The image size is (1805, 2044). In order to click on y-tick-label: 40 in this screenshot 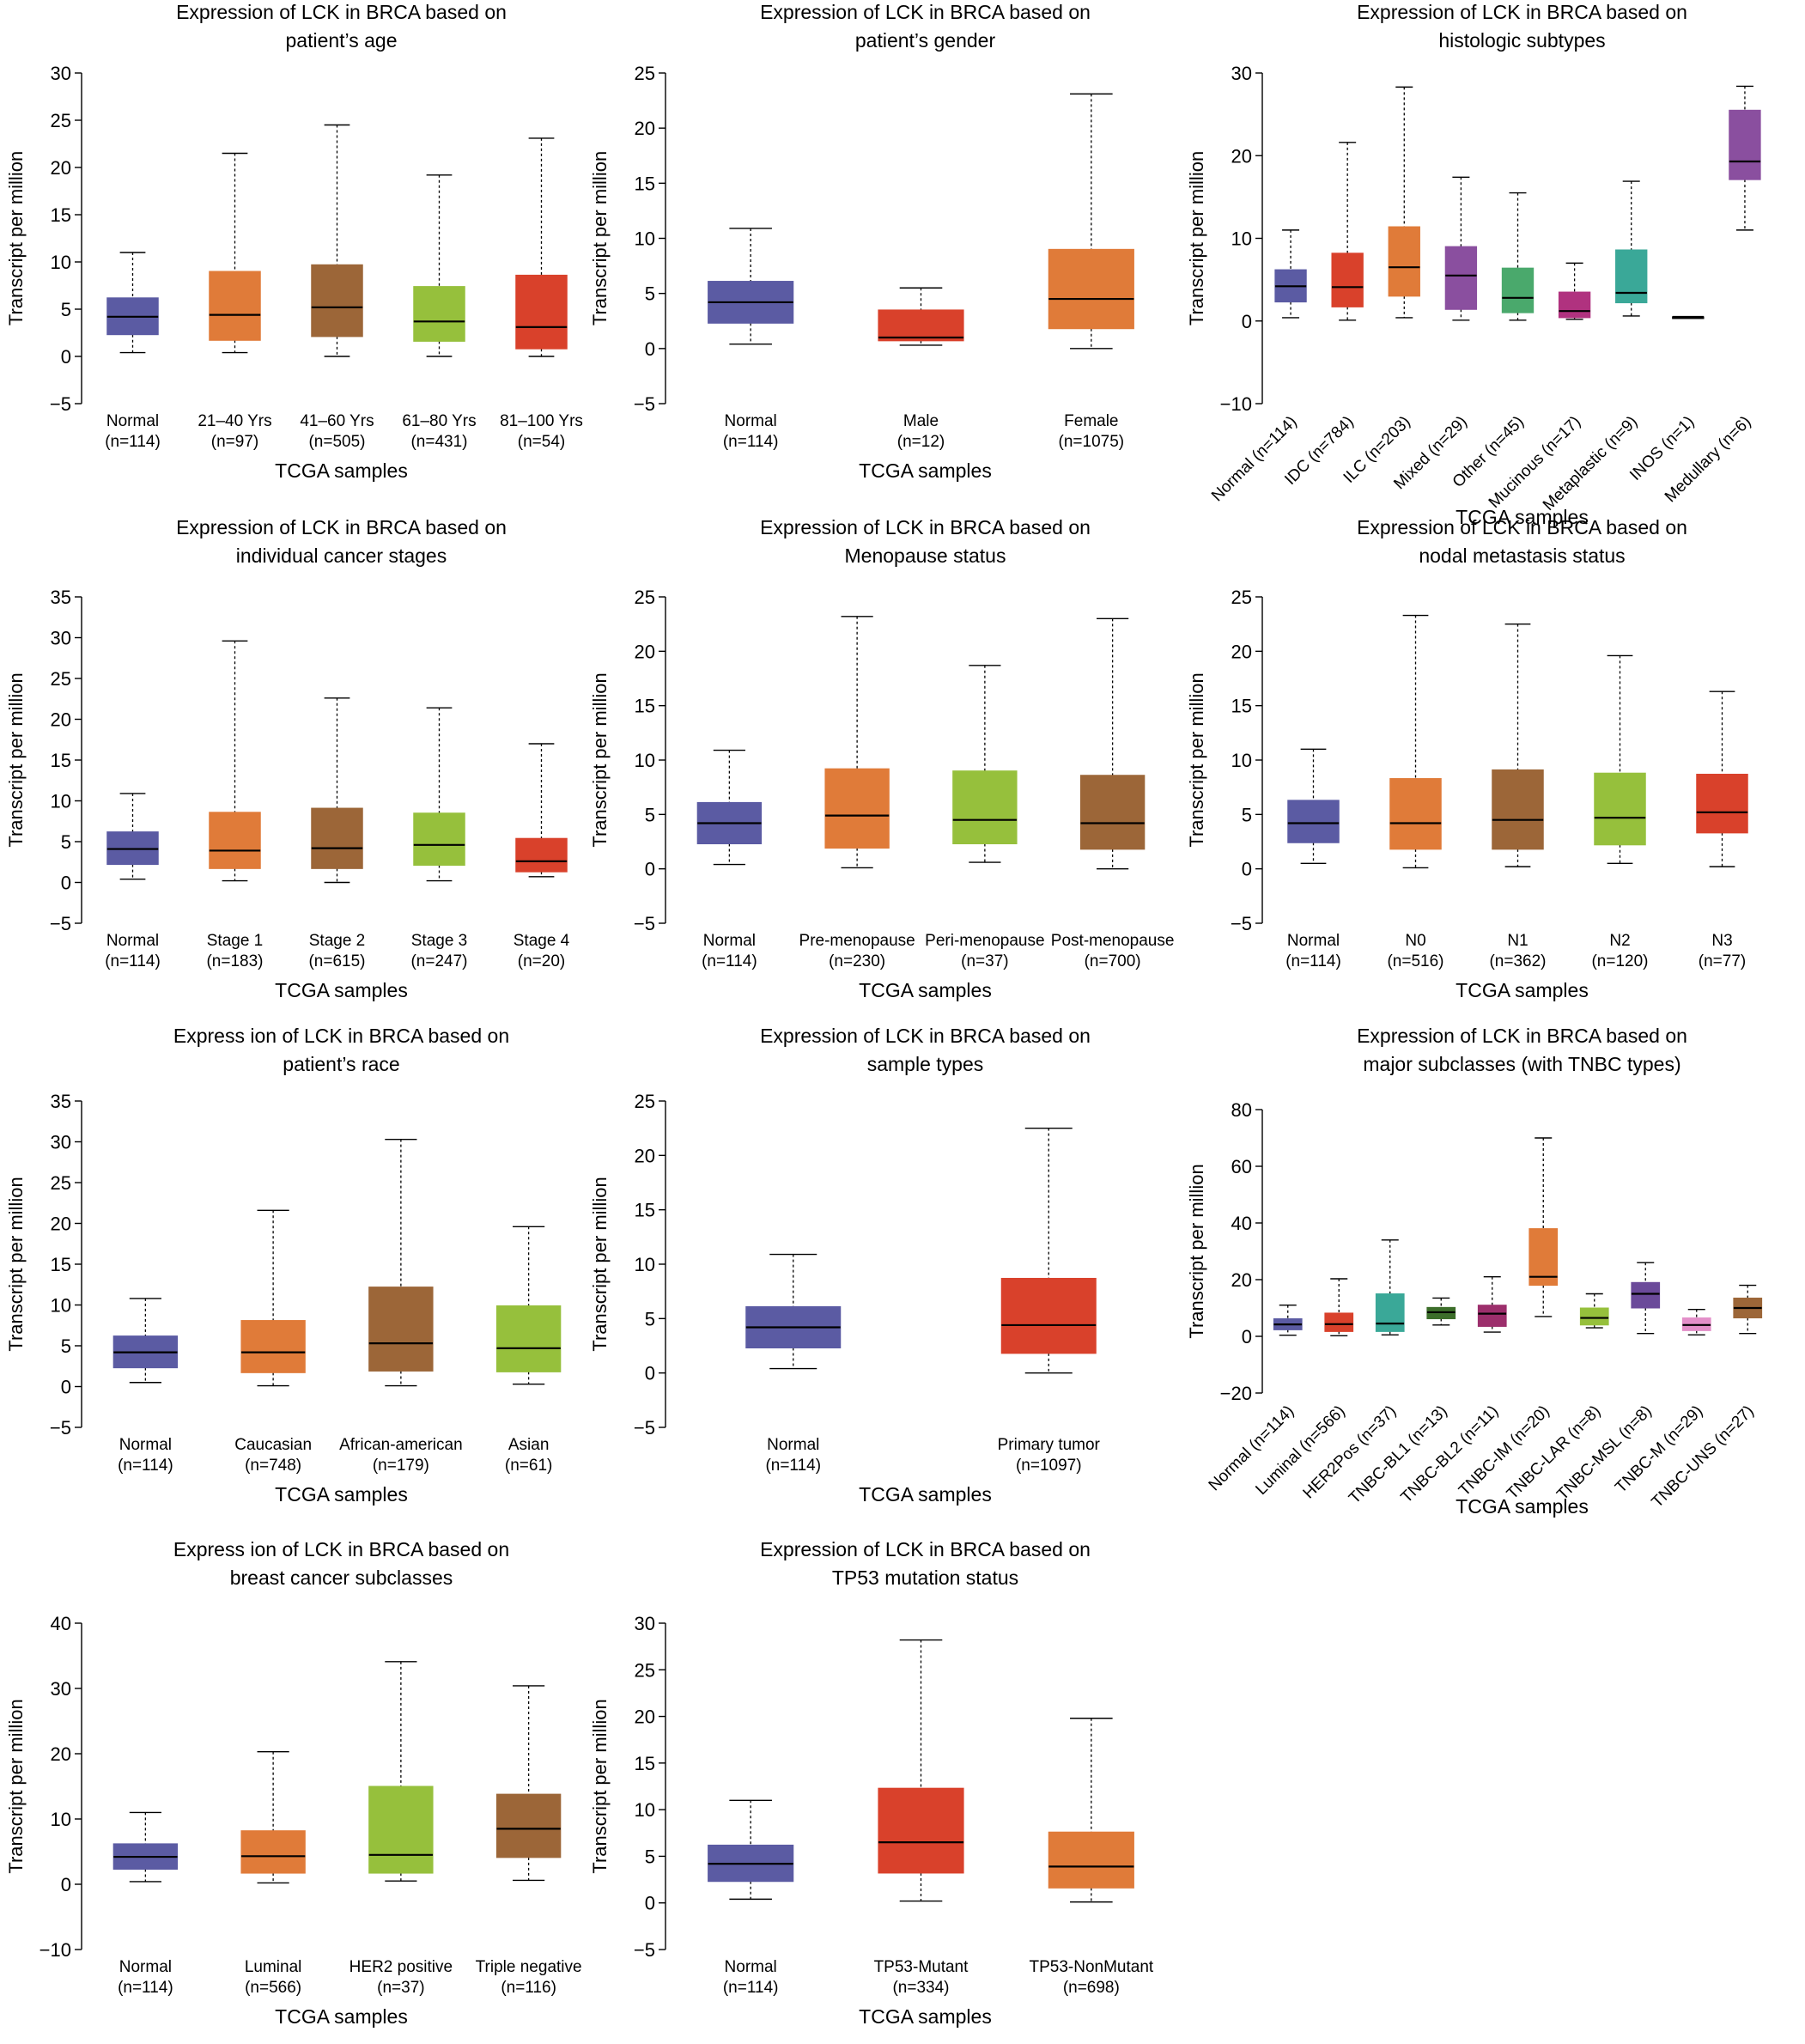, I will do `click(1241, 1223)`.